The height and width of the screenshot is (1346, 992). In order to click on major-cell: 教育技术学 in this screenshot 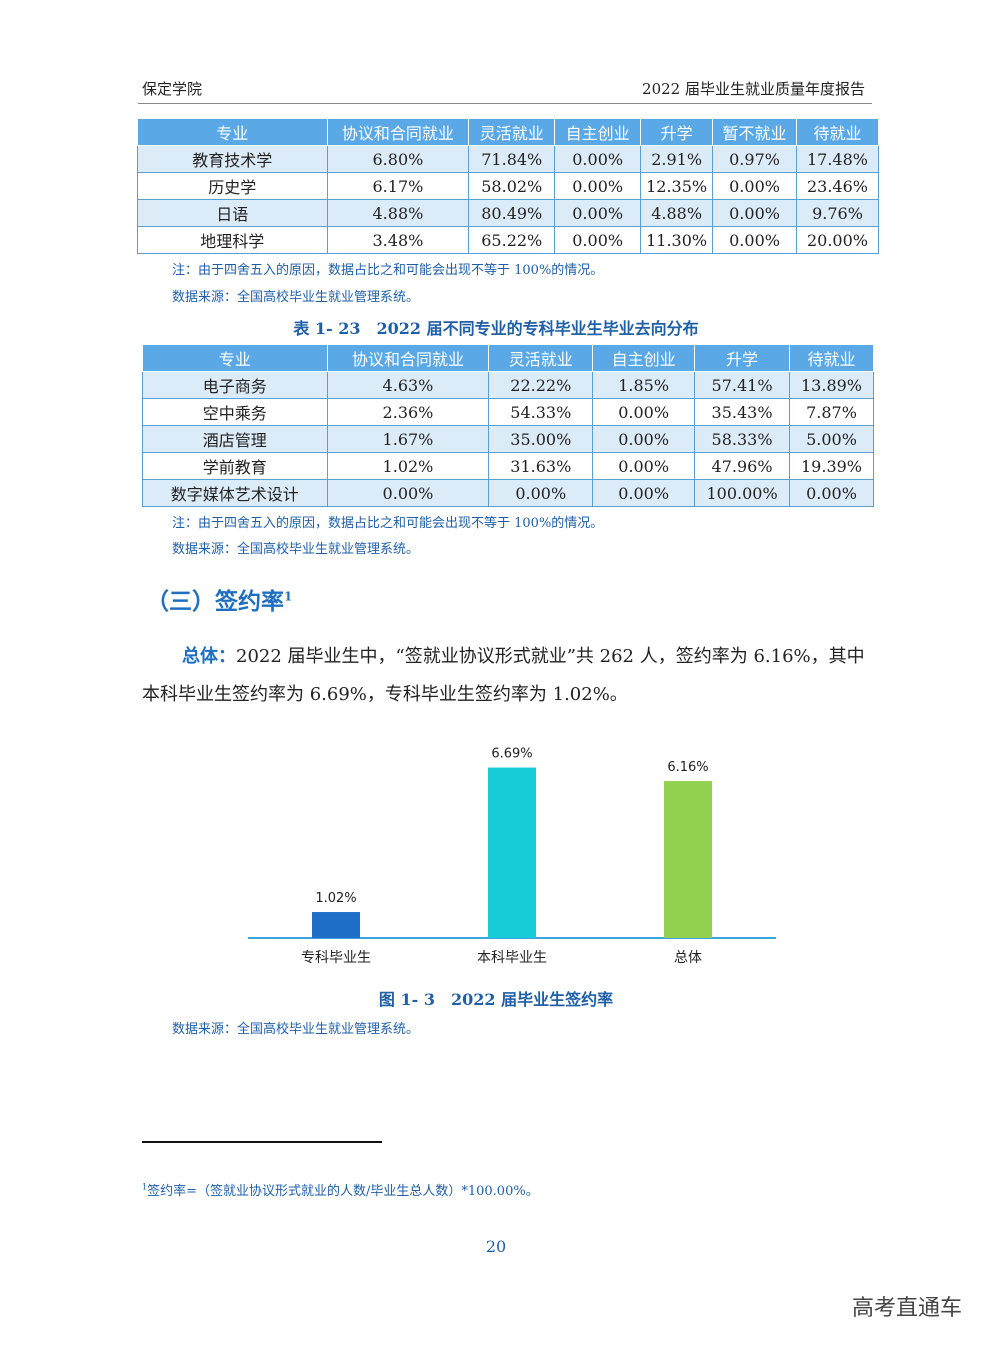, I will do `click(232, 159)`.